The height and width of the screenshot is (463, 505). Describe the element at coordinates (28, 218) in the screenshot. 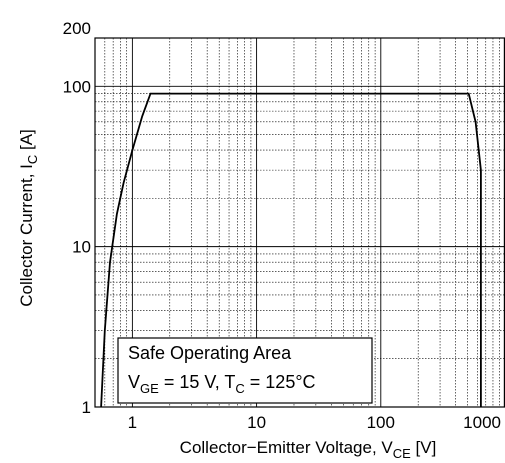

I see `y-axis-label: Collector Current, IC [A]` at that location.